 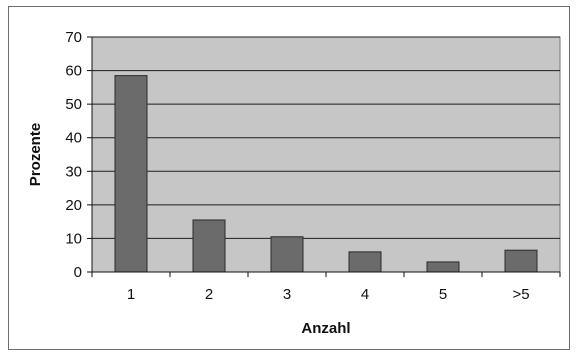 I want to click on y-tick-label: 0, so click(x=78, y=272).